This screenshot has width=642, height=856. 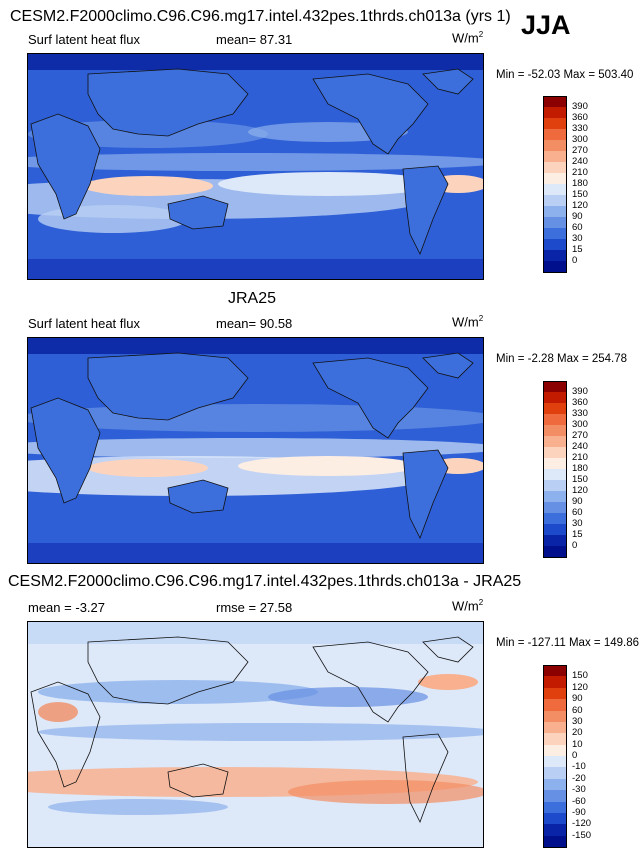 What do you see at coordinates (580, 468) in the screenshot?
I see `colorbar-label: 180` at bounding box center [580, 468].